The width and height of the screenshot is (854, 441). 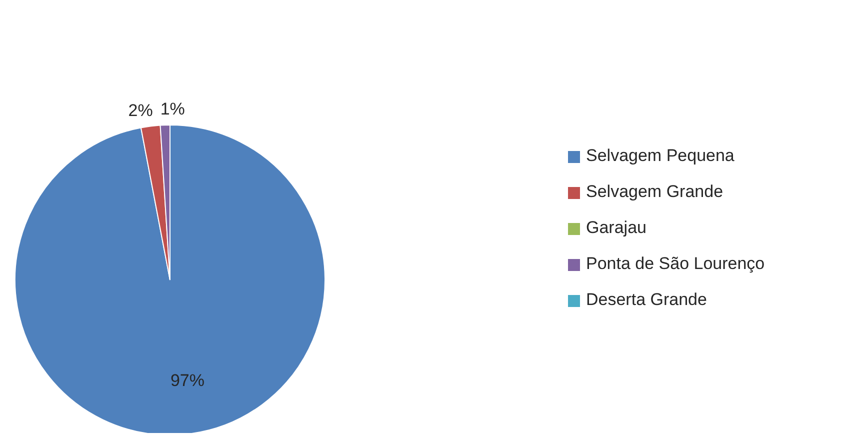 What do you see at coordinates (675, 263) in the screenshot?
I see `legend-label: Ponta de São Lourenço` at bounding box center [675, 263].